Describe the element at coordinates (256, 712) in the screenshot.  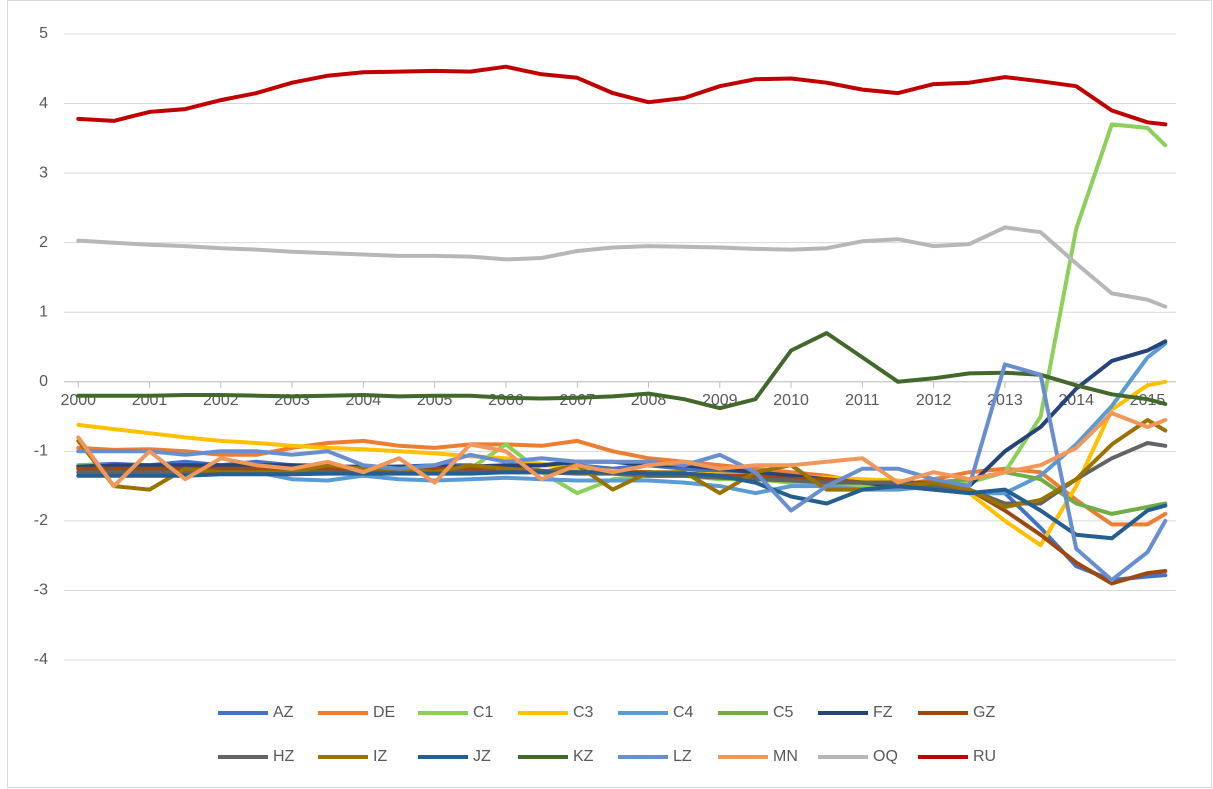
I see `legend-item: AZ` at that location.